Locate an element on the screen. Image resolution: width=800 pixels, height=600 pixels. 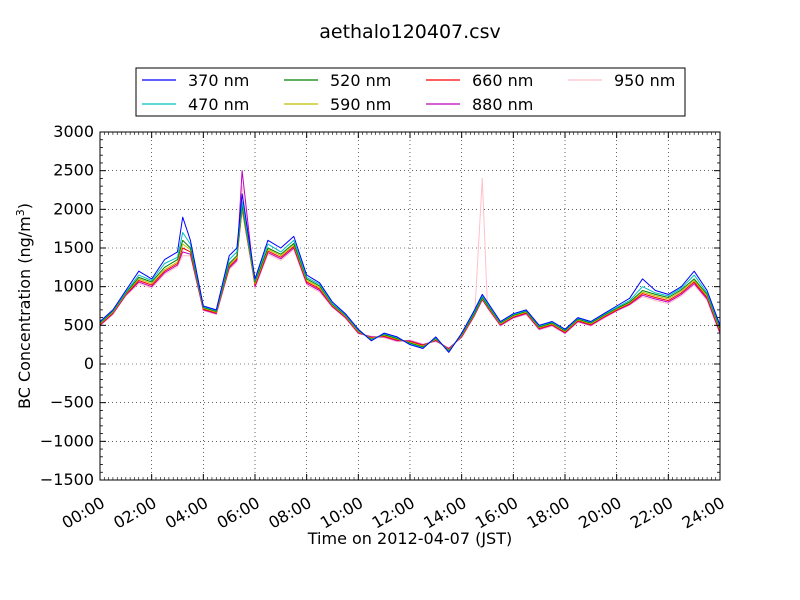
legend-label: 470 nm is located at coordinates (218, 104).